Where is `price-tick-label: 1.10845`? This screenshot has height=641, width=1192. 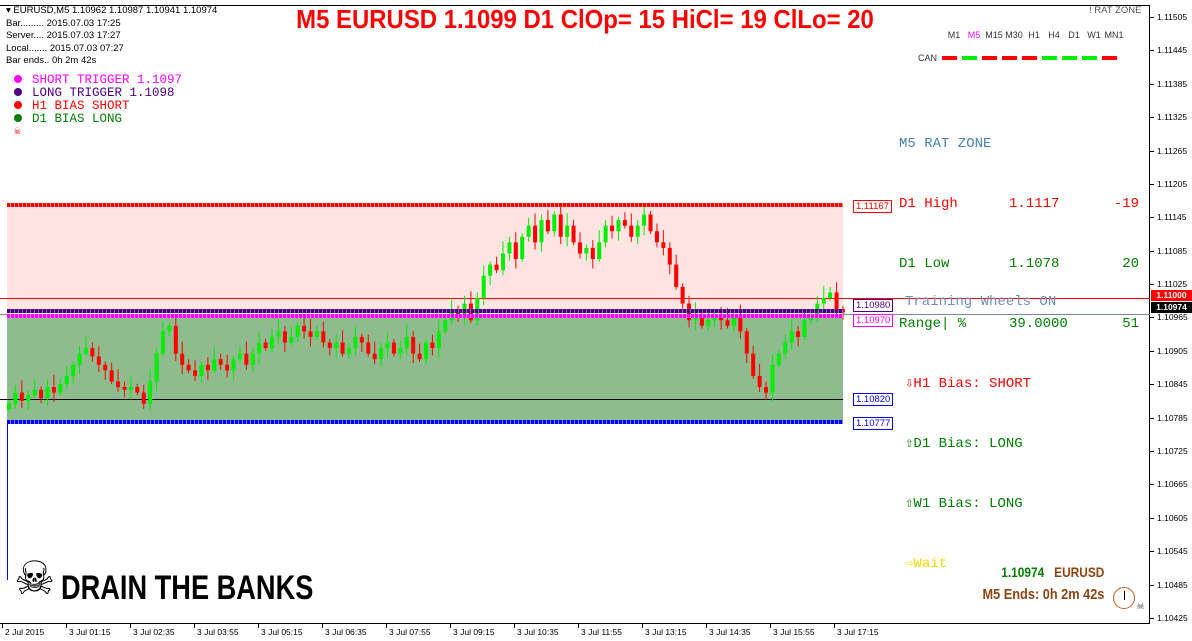 price-tick-label: 1.10845 is located at coordinates (1172, 384).